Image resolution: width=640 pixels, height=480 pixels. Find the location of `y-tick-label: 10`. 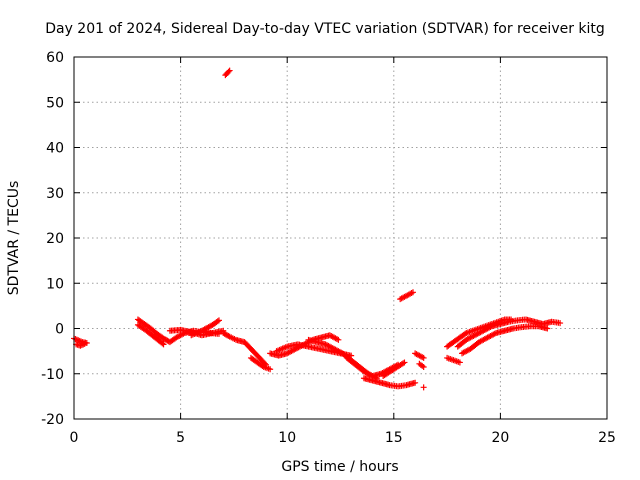

y-tick-label: 10 is located at coordinates (55, 284).